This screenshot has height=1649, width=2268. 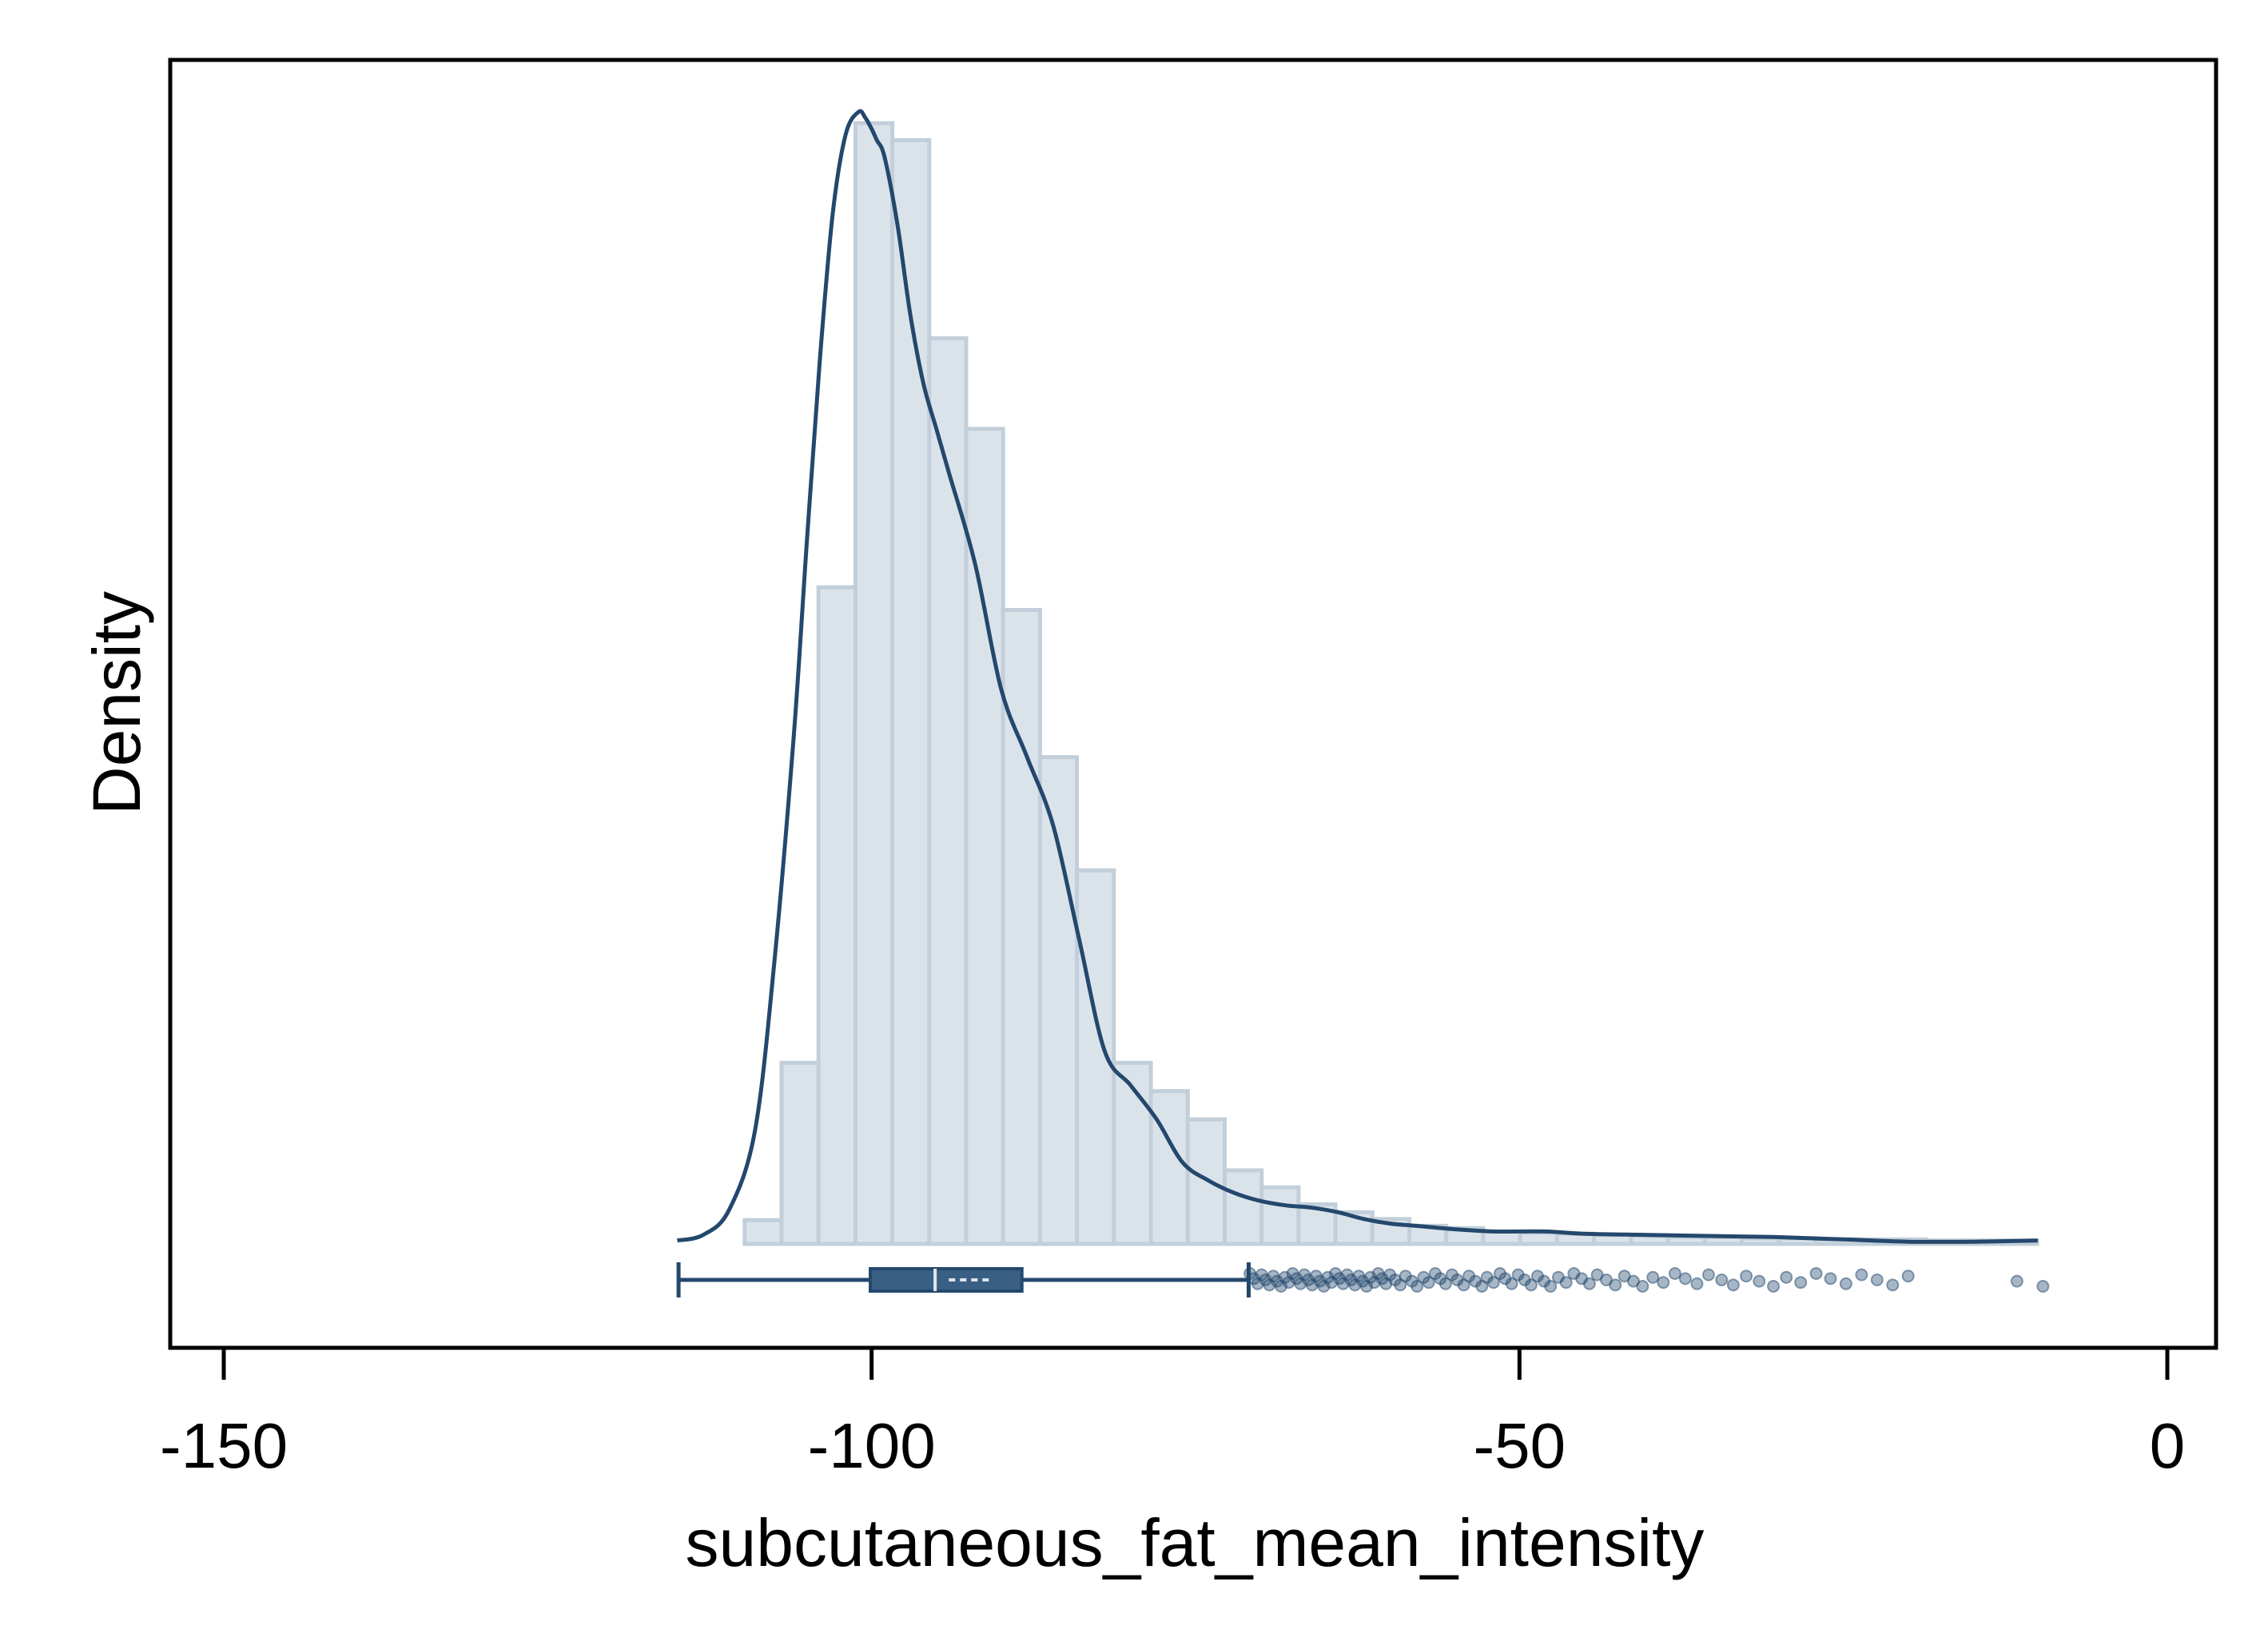 What do you see at coordinates (224, 1445) in the screenshot?
I see `x-tick-label: -150` at bounding box center [224, 1445].